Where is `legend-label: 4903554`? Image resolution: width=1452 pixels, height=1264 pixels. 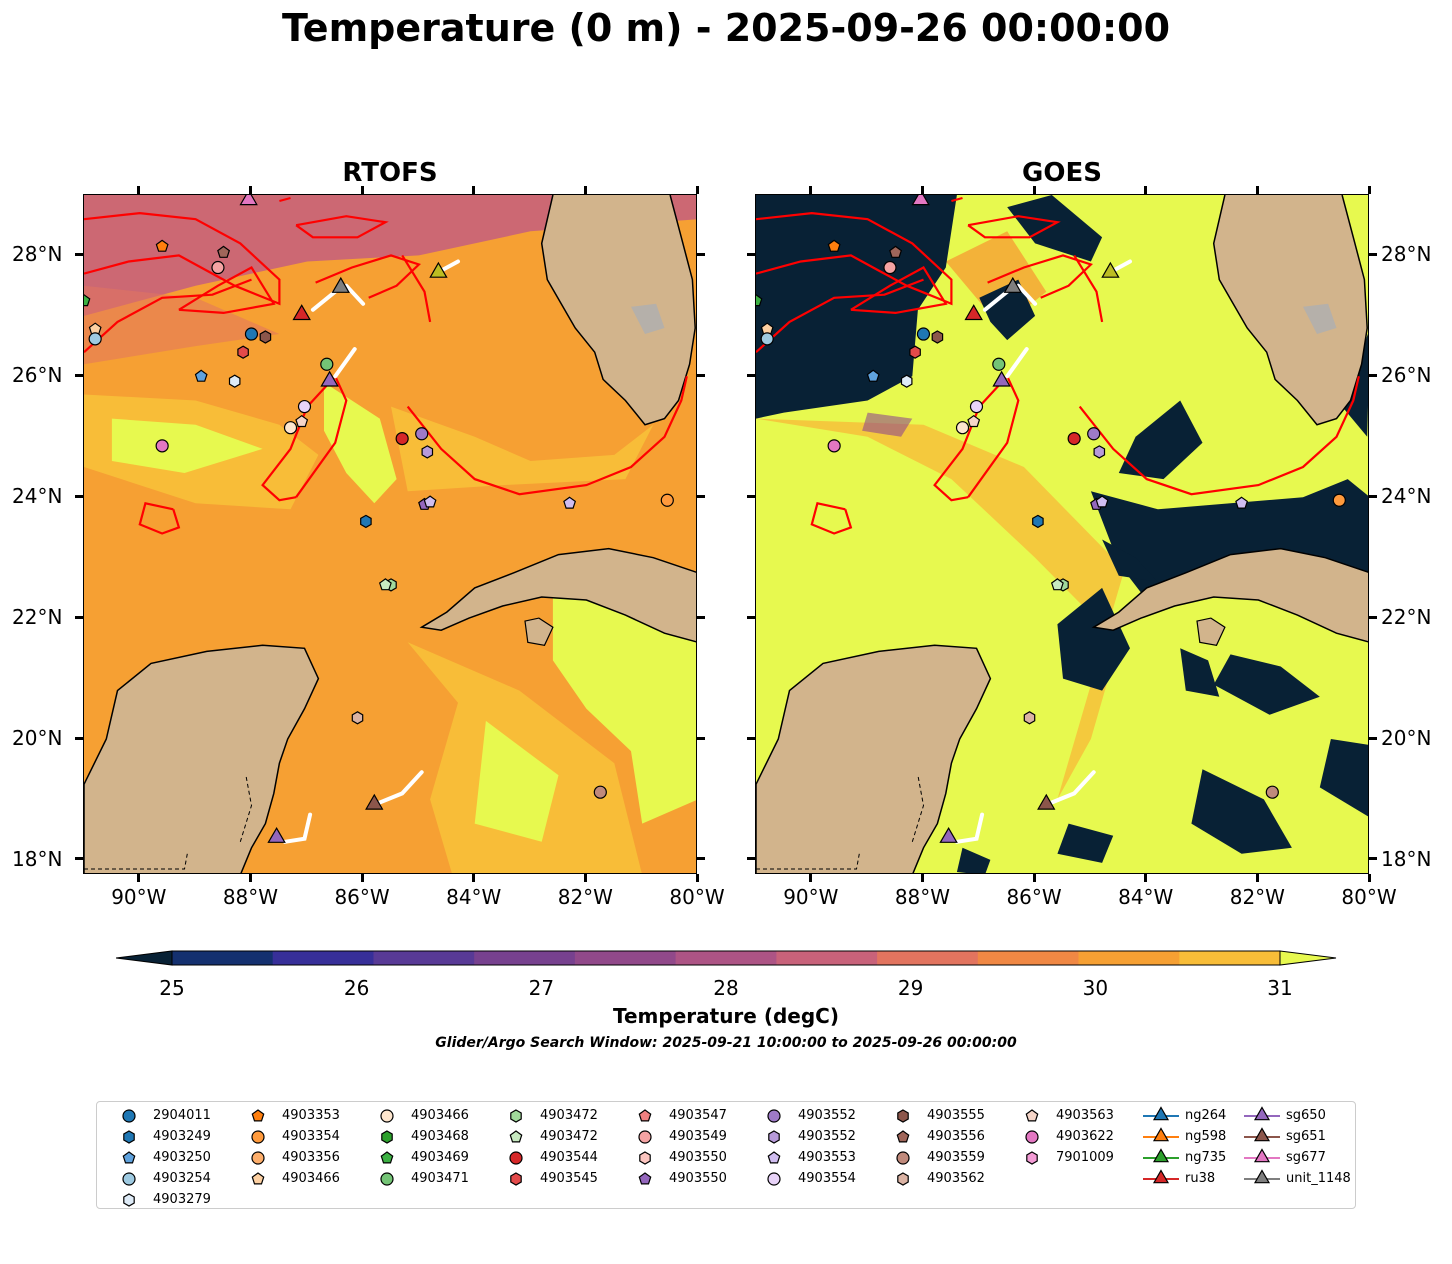
legend-label: 4903554 is located at coordinates (827, 1178).